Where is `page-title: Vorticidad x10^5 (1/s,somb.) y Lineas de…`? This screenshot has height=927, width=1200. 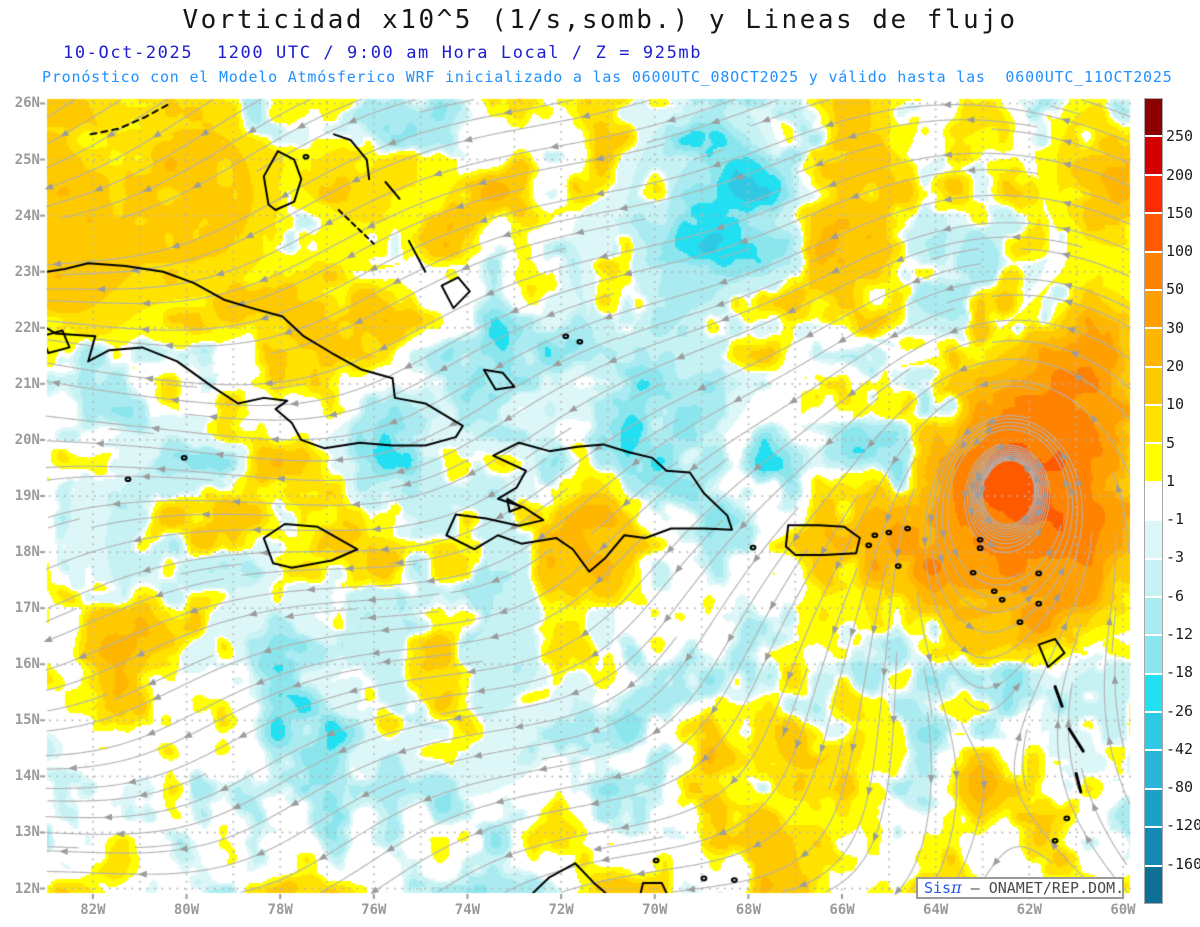
page-title: Vorticidad x10^5 (1/s,somb.) y Lineas de… is located at coordinates (600, 20).